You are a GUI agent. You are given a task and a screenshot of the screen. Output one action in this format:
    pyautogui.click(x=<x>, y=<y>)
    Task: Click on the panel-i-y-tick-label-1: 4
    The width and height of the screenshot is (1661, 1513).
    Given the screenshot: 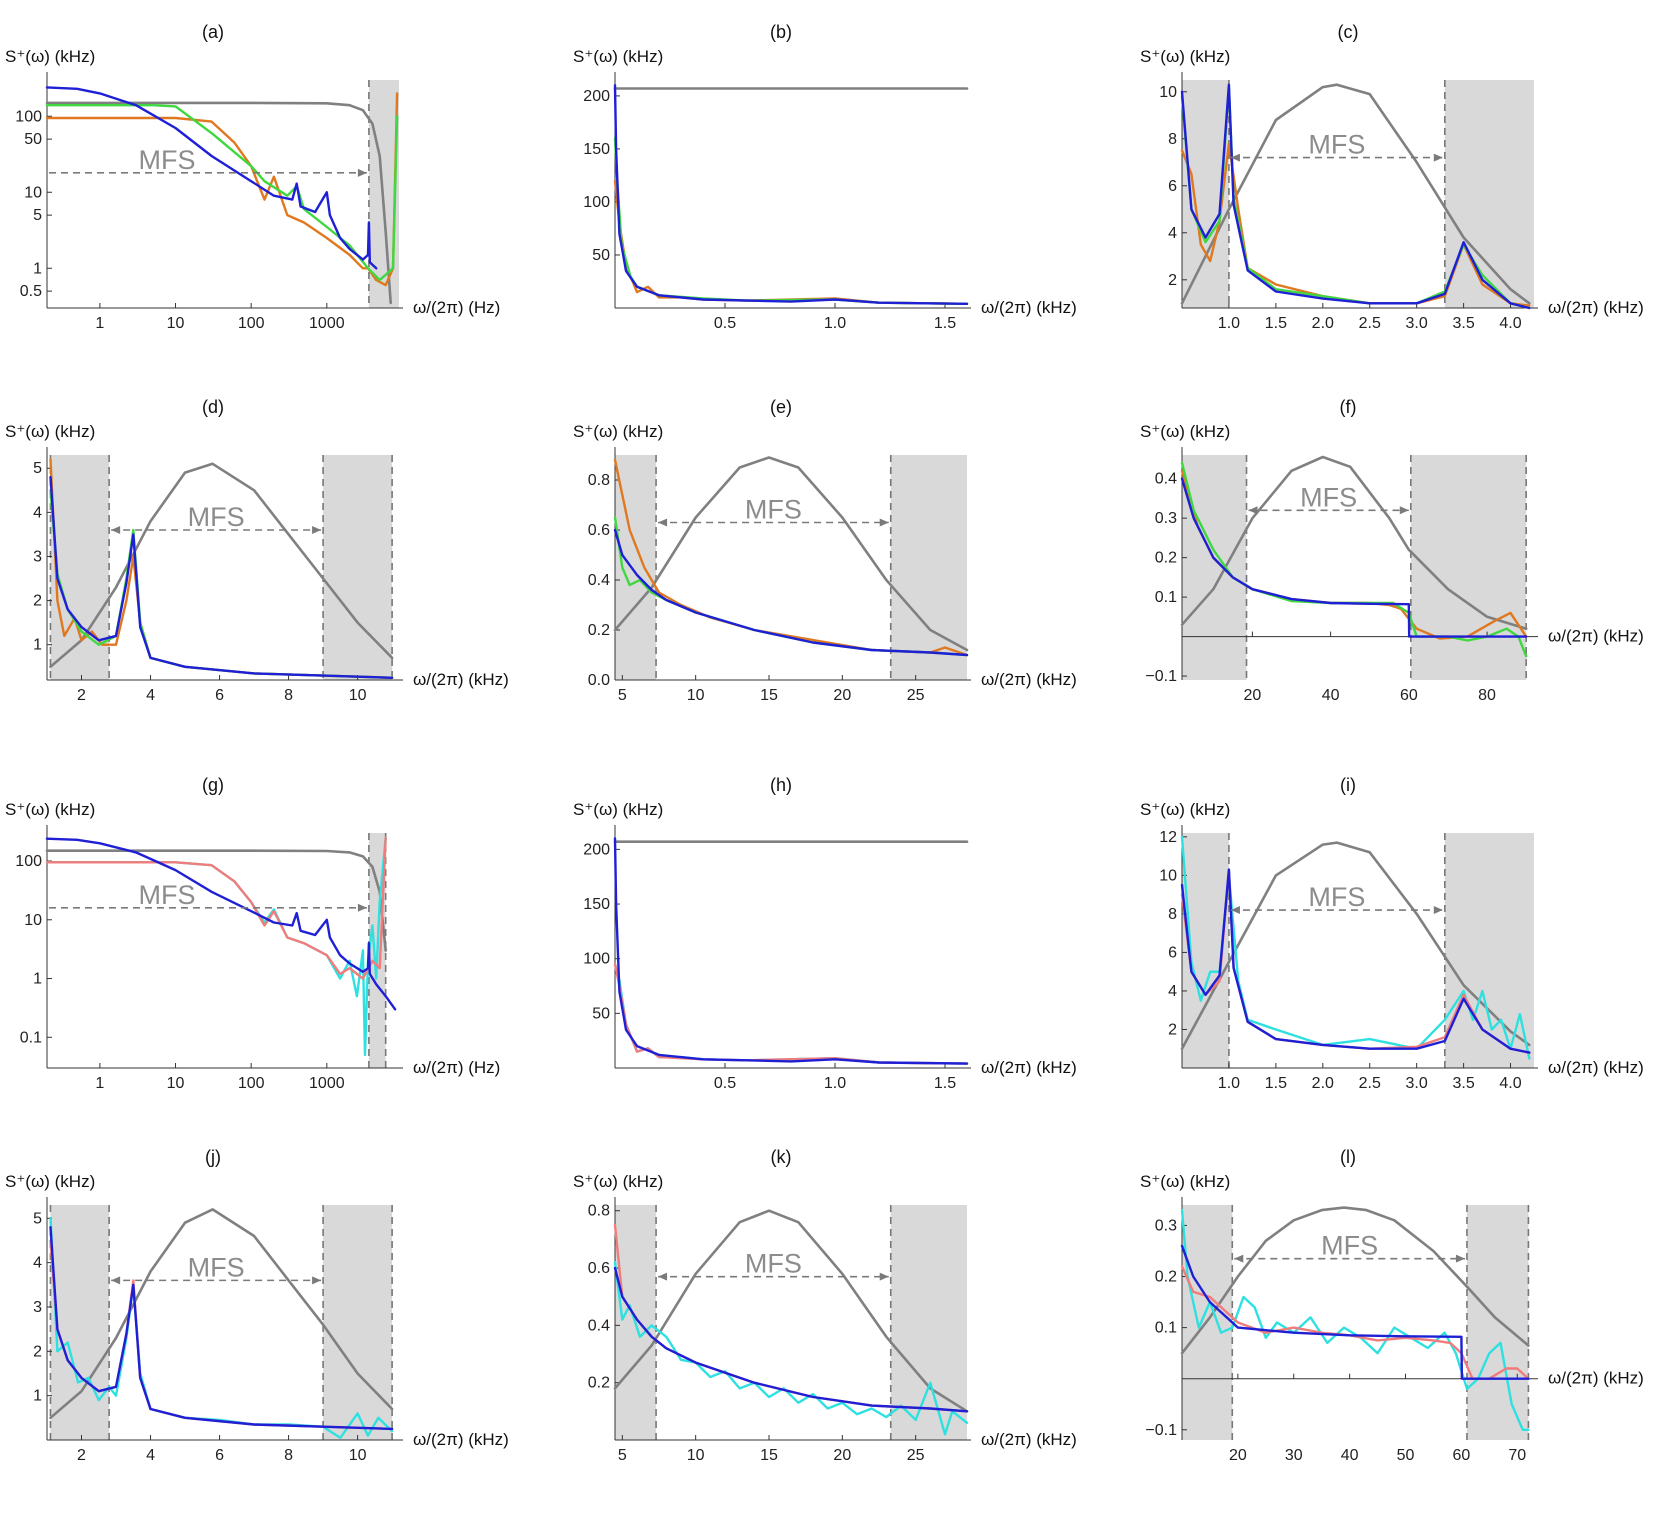 What is the action you would take?
    pyautogui.click(x=1172, y=991)
    